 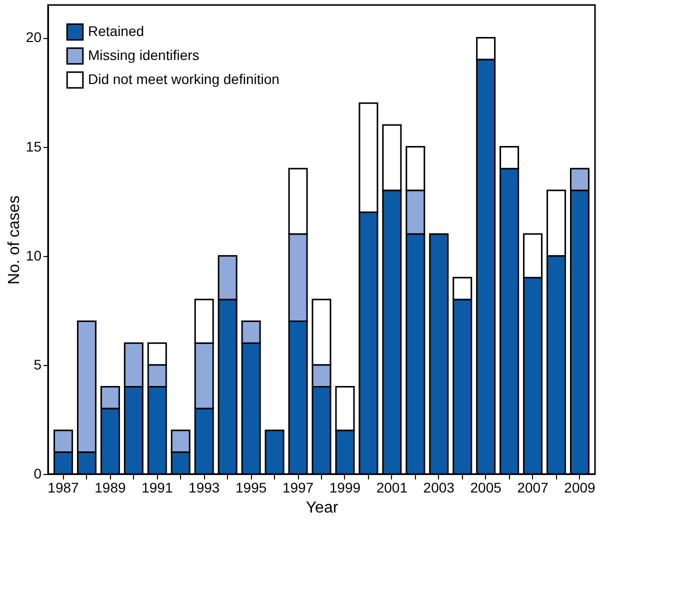 I want to click on y-axis-title: No. of cases, so click(x=14, y=240).